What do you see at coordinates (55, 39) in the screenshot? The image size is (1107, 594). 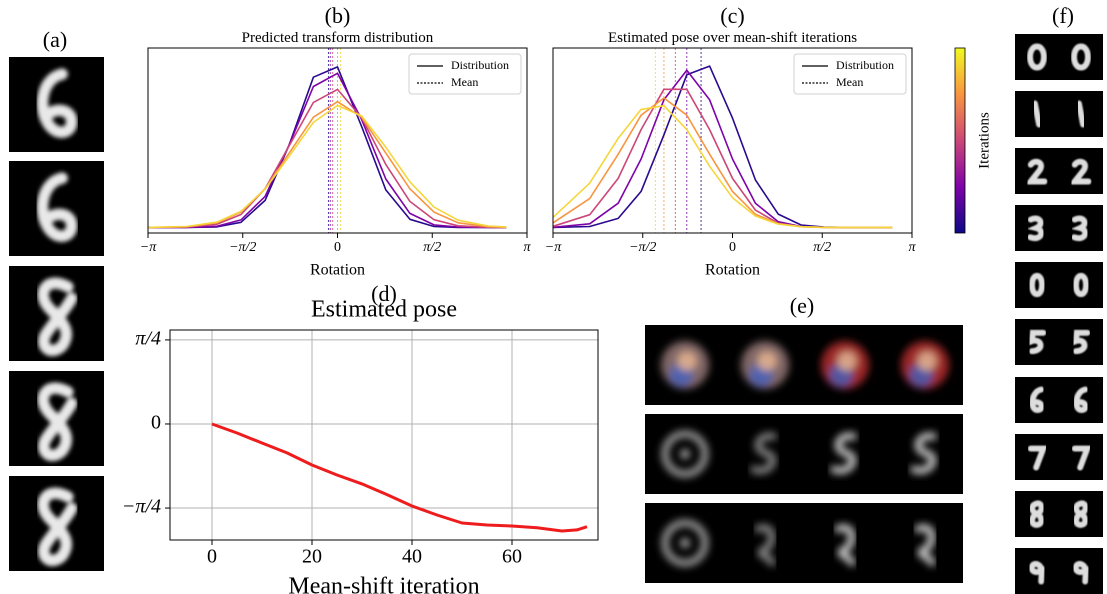 I see `panel-label: (a)` at bounding box center [55, 39].